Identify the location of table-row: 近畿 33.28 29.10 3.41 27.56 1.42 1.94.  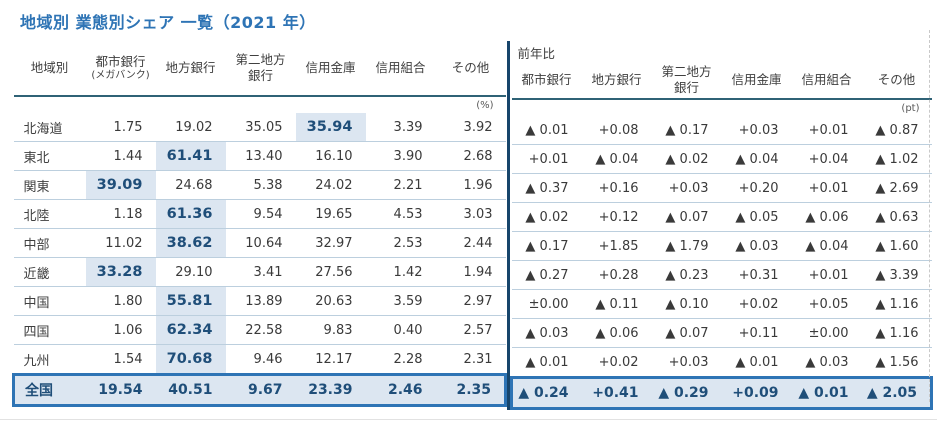
(259, 272).